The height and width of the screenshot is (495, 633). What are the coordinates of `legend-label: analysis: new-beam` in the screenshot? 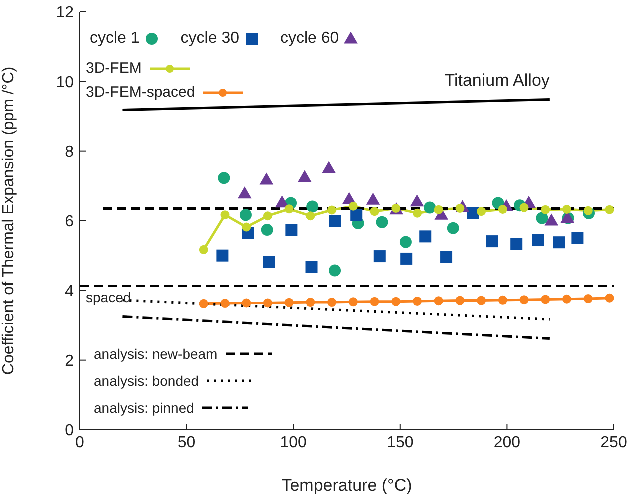 It's located at (156, 354).